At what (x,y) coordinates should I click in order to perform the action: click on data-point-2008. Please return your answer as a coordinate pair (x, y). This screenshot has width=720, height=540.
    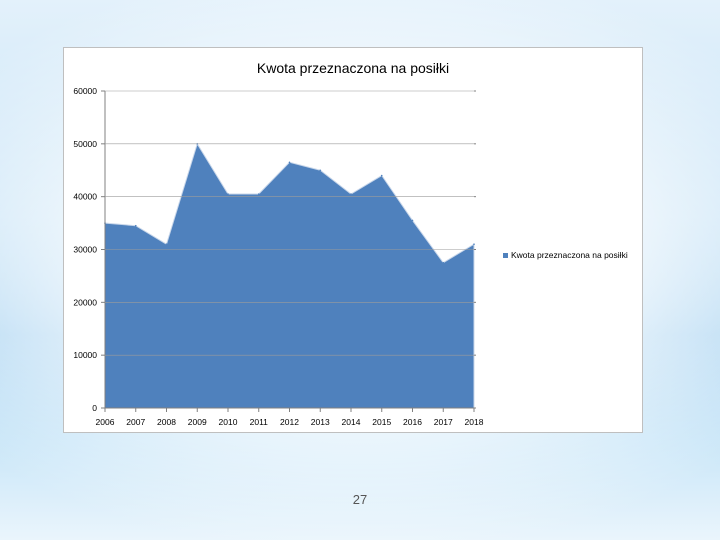
    Looking at the image, I should click on (166, 244).